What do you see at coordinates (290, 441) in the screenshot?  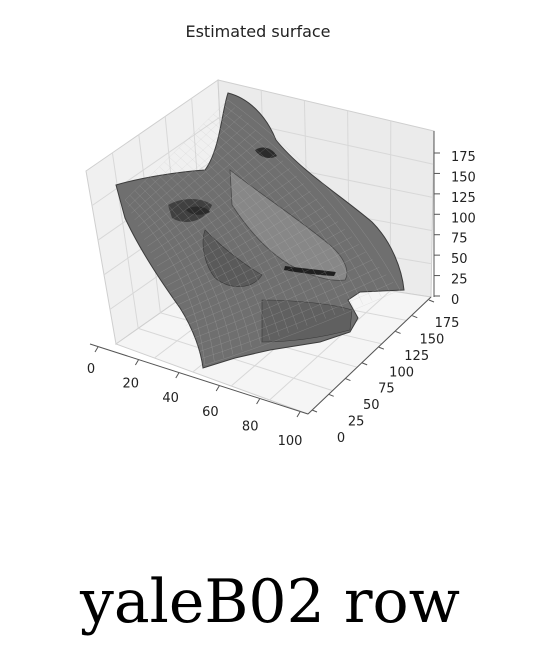 I see `x-tick-label: 100` at bounding box center [290, 441].